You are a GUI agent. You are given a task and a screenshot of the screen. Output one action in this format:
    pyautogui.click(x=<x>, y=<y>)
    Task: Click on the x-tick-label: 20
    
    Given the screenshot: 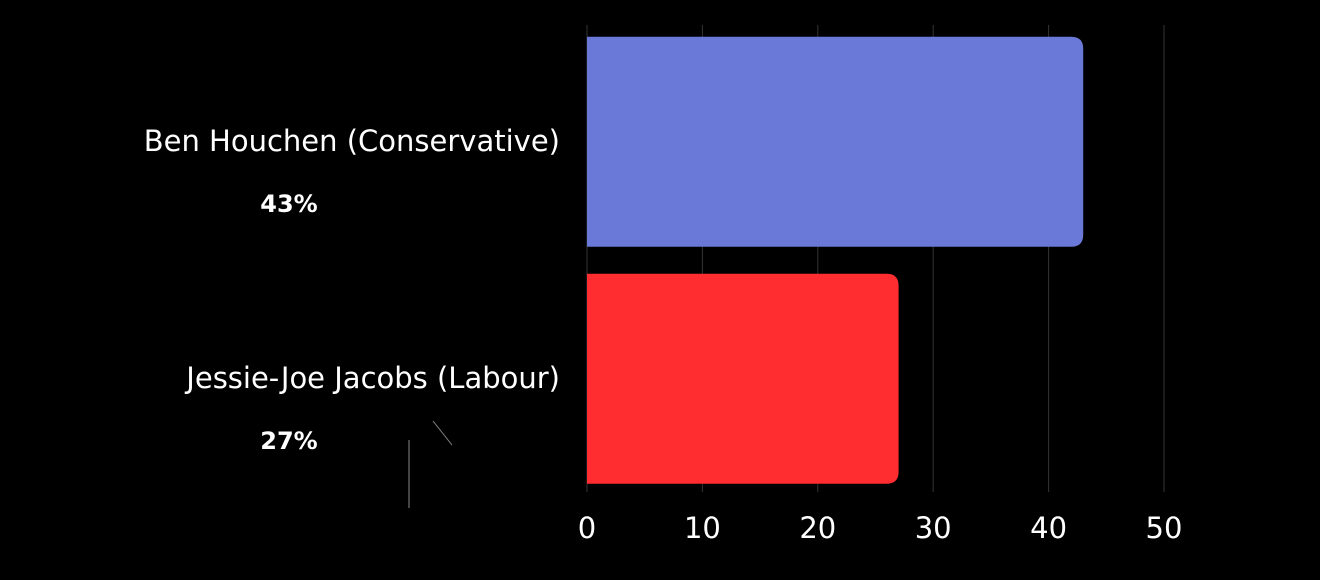 What is the action you would take?
    pyautogui.click(x=817, y=528)
    